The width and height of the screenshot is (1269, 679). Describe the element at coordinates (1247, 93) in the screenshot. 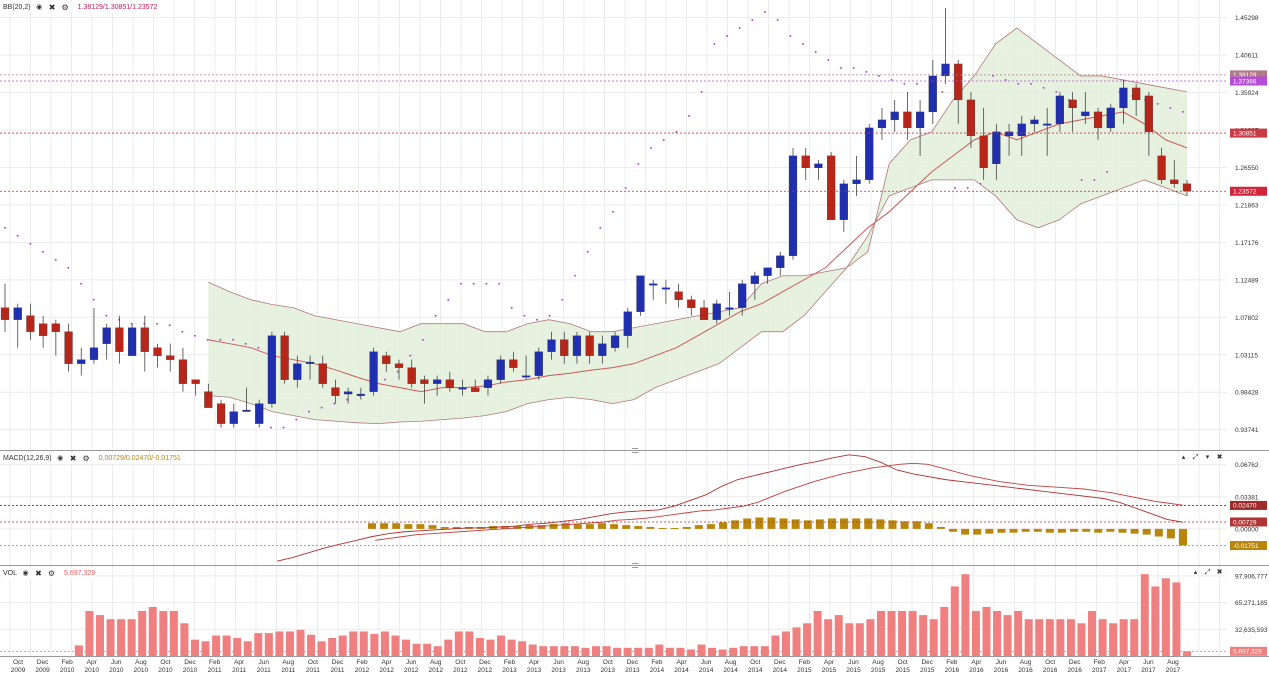

I see `price-tick-label: 1.35924` at that location.